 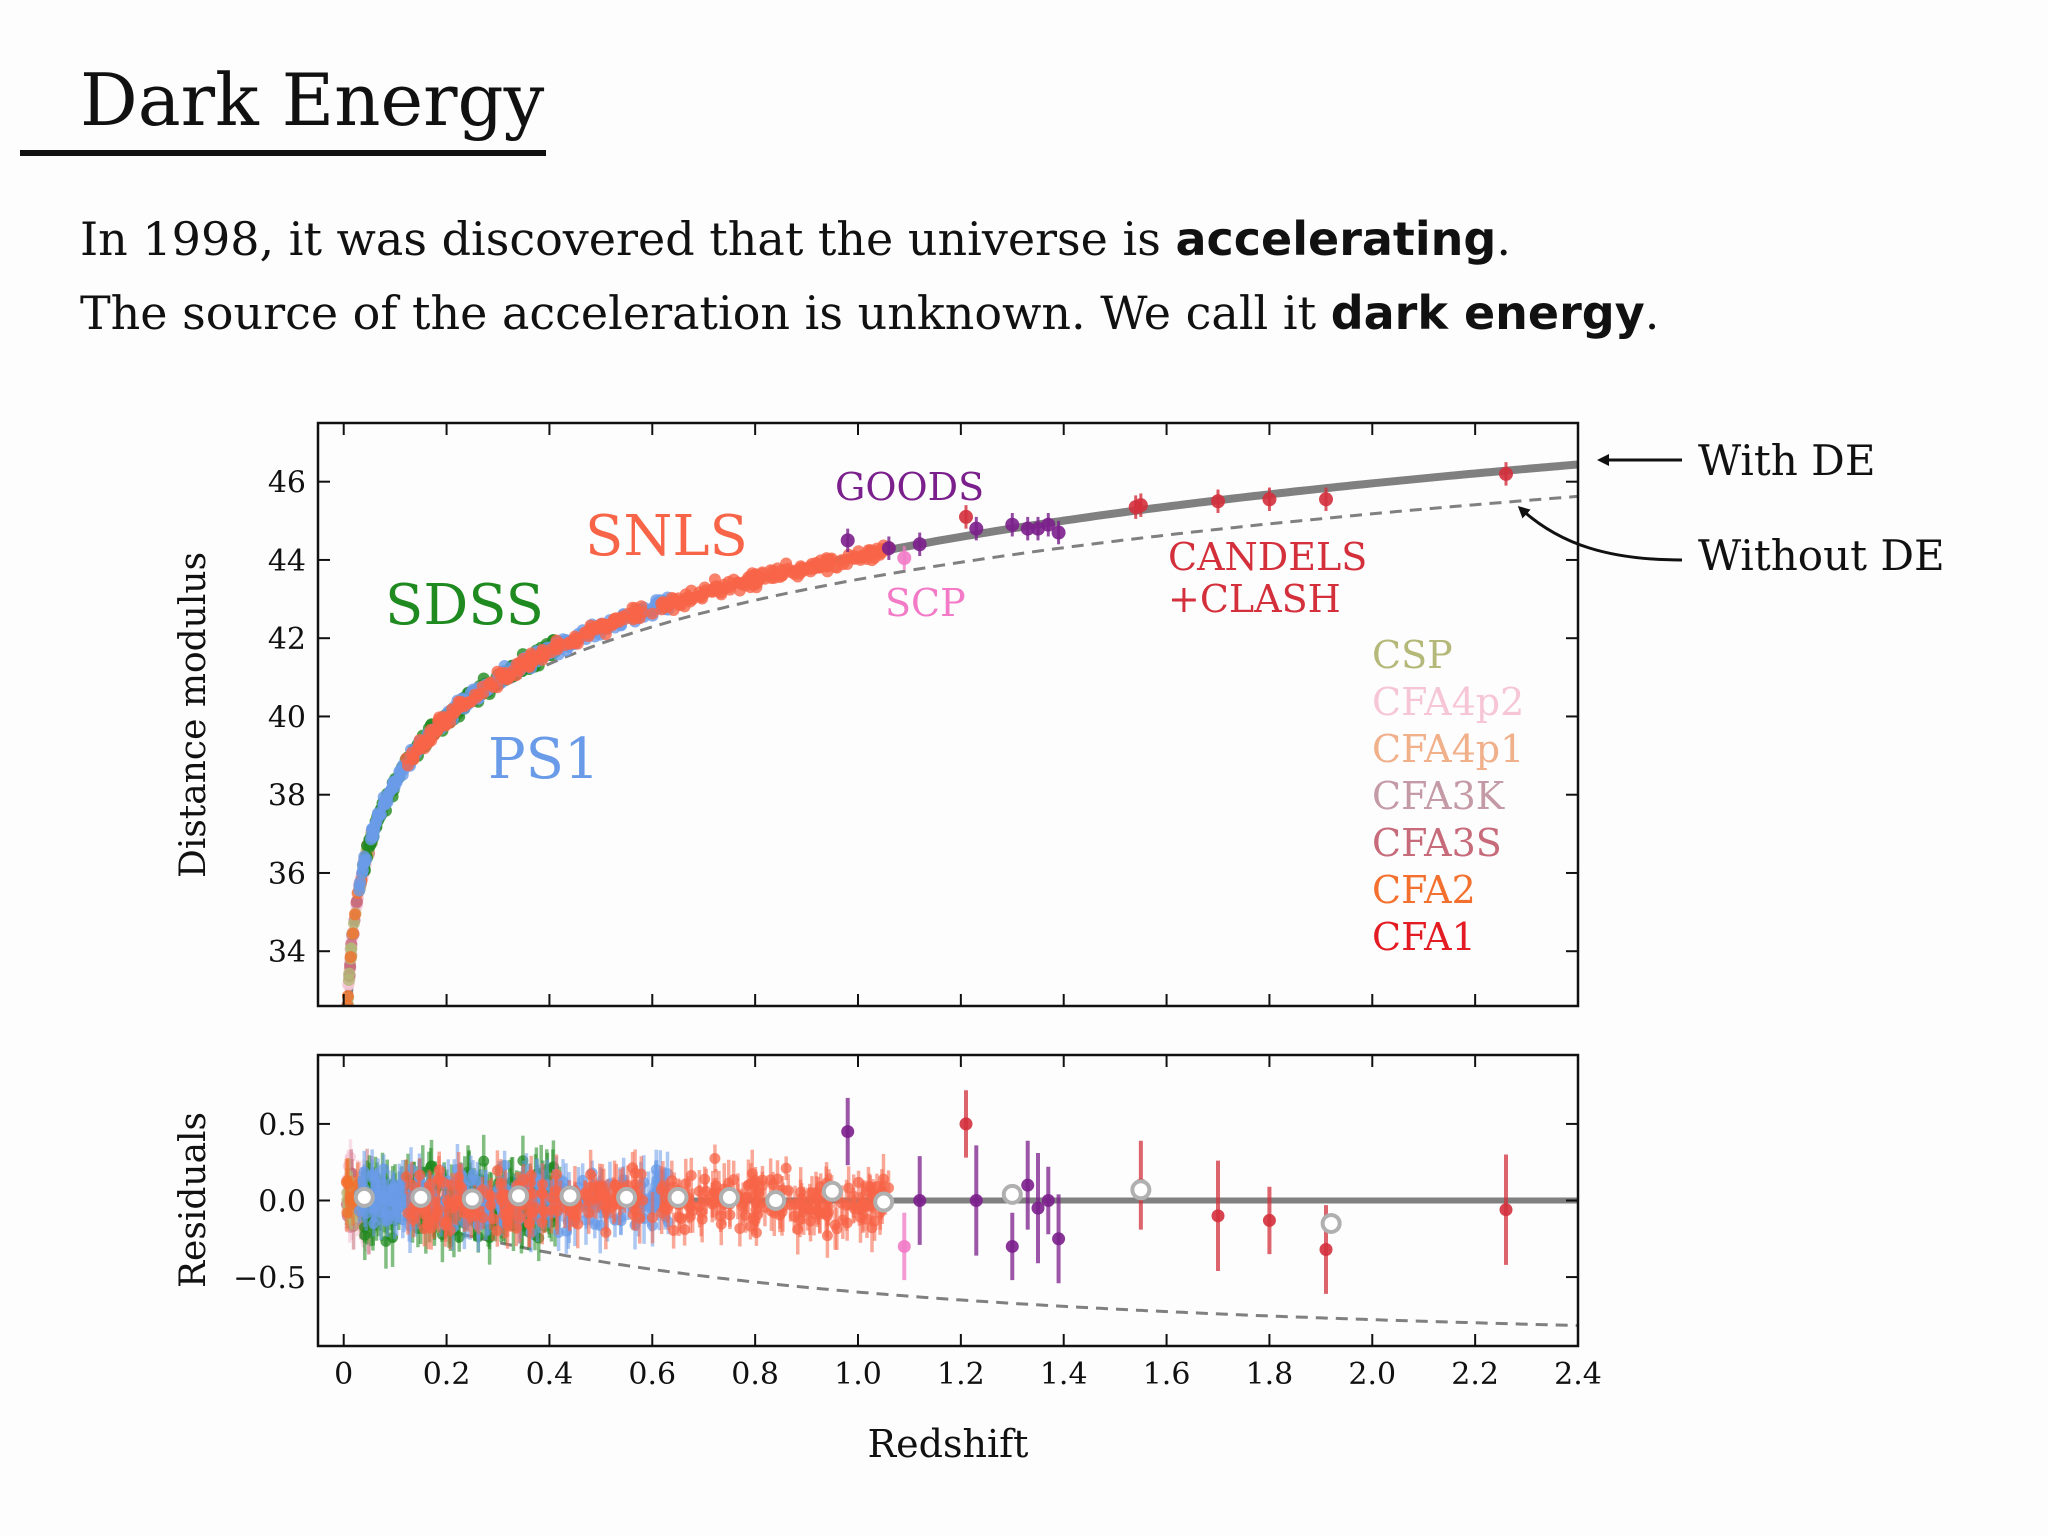 What do you see at coordinates (1475, 1374) in the screenshot?
I see `x-tick-label: 2.2` at bounding box center [1475, 1374].